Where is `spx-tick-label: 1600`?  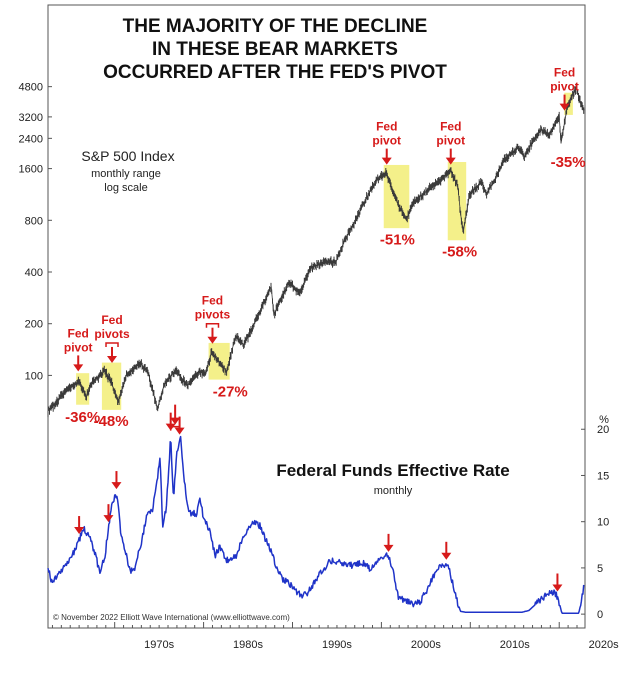 spx-tick-label: 1600 is located at coordinates (31, 170).